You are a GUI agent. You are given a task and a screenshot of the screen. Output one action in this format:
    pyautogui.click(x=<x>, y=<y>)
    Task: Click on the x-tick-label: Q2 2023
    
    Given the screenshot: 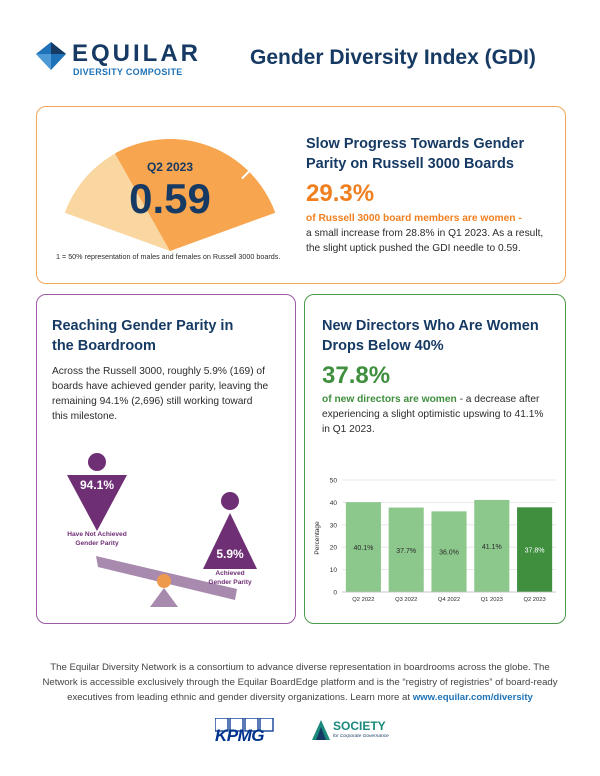 What is the action you would take?
    pyautogui.click(x=534, y=600)
    